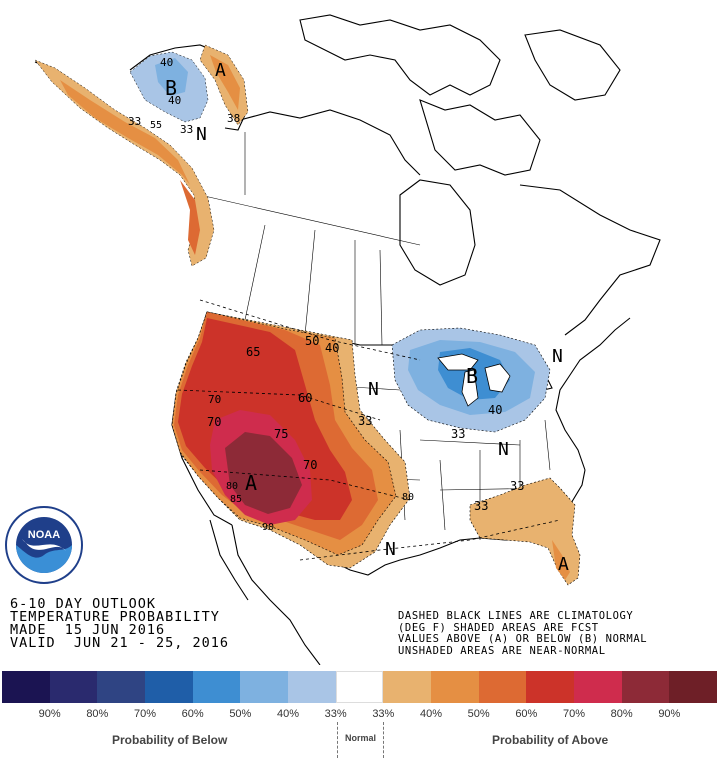 This screenshot has height=760, width=719. Describe the element at coordinates (373, 389) in the screenshot. I see `label-plains-N: N` at that location.